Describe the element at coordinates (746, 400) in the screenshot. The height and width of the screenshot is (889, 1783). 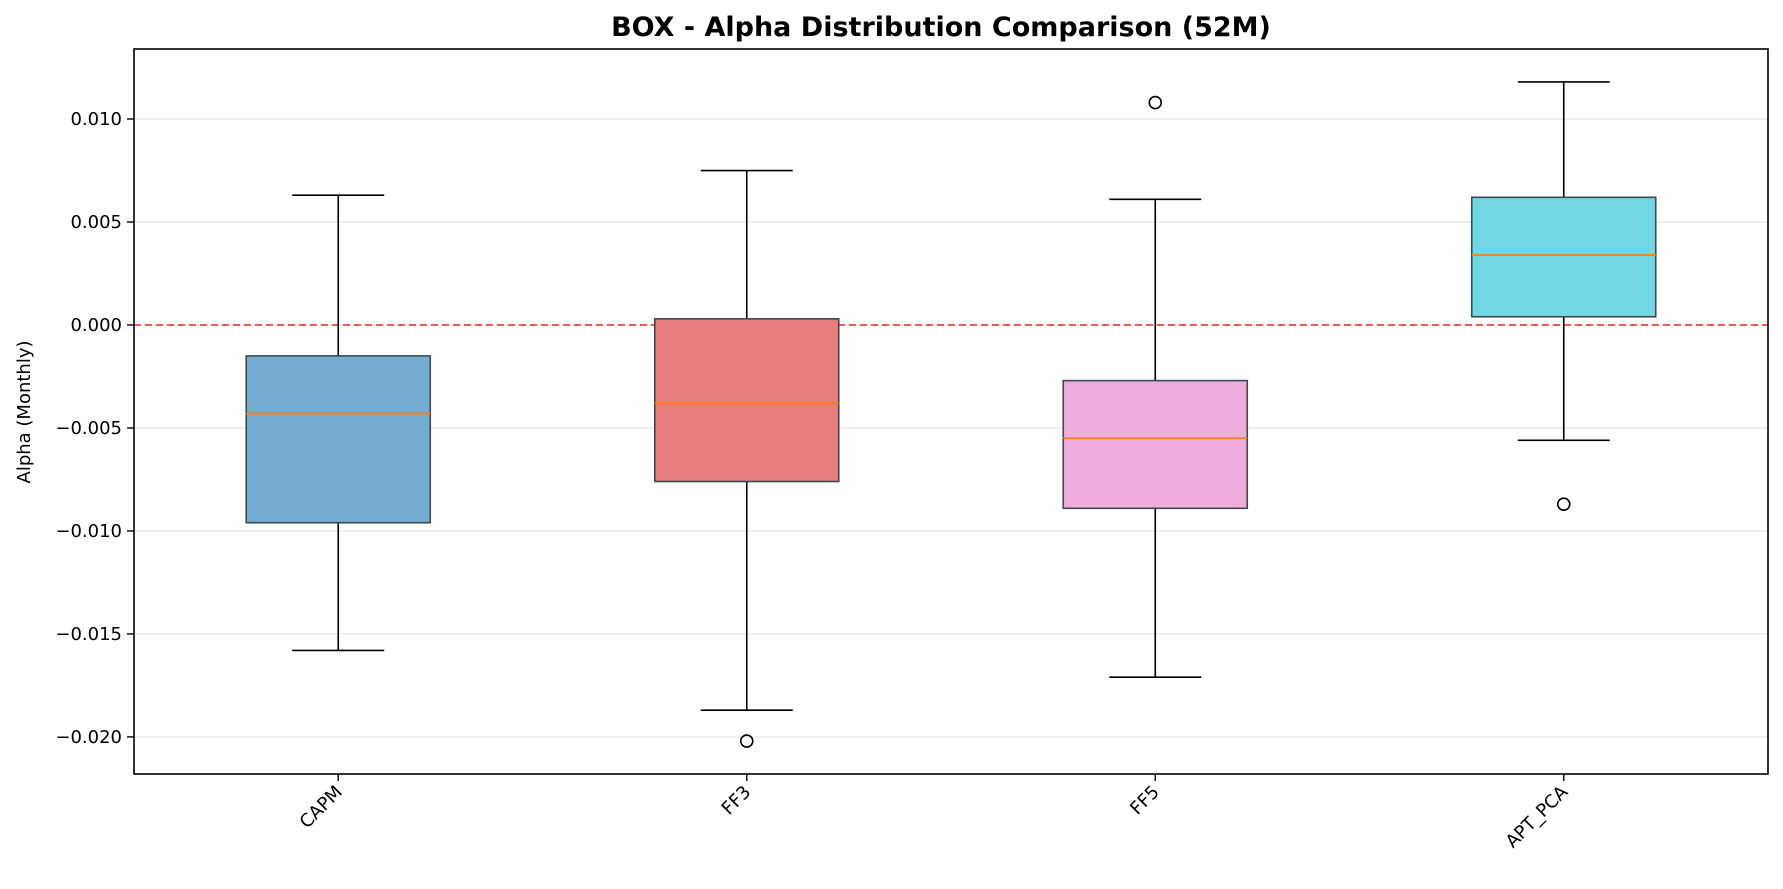
I see `iqr-box-ff3` at that location.